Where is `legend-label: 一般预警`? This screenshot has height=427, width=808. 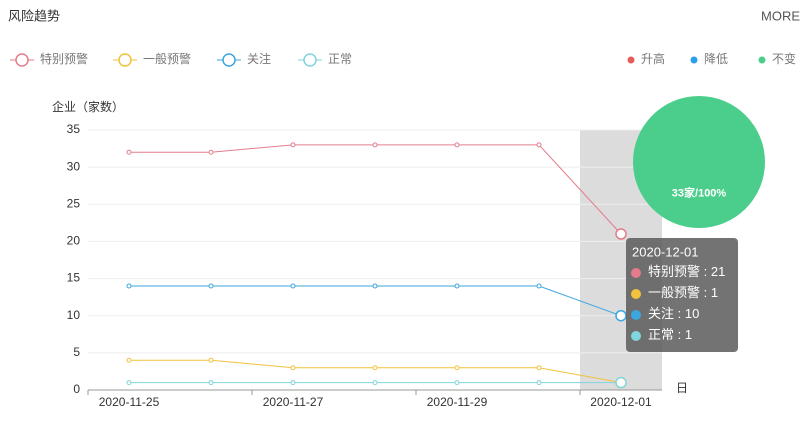
legend-label: 一般预警 is located at coordinates (167, 58).